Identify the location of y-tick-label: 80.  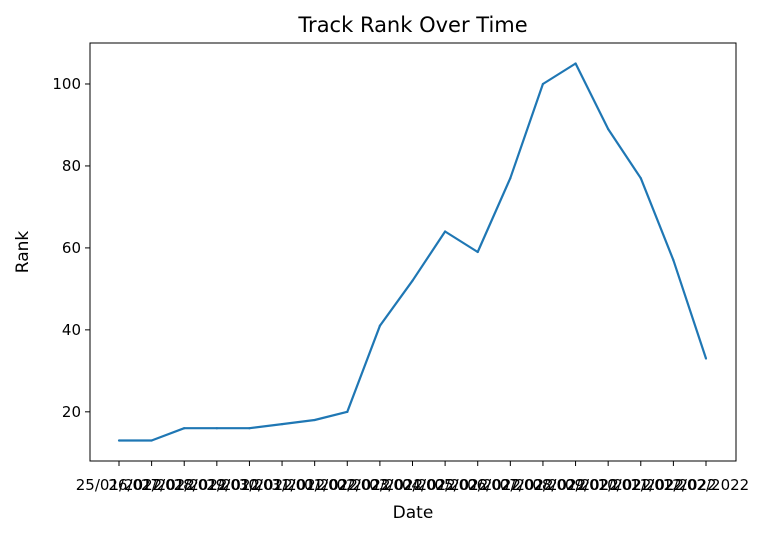
(71, 166).